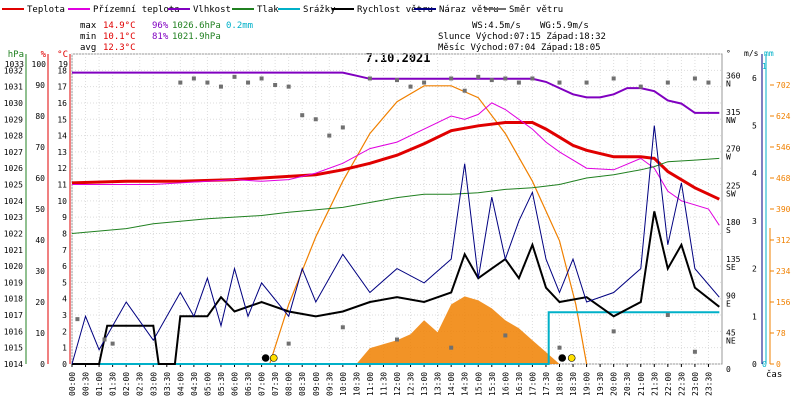 The image size is (800, 400). What do you see at coordinates (40, 85) in the screenshot?
I see `y-tick-humidity: 90` at bounding box center [40, 85].